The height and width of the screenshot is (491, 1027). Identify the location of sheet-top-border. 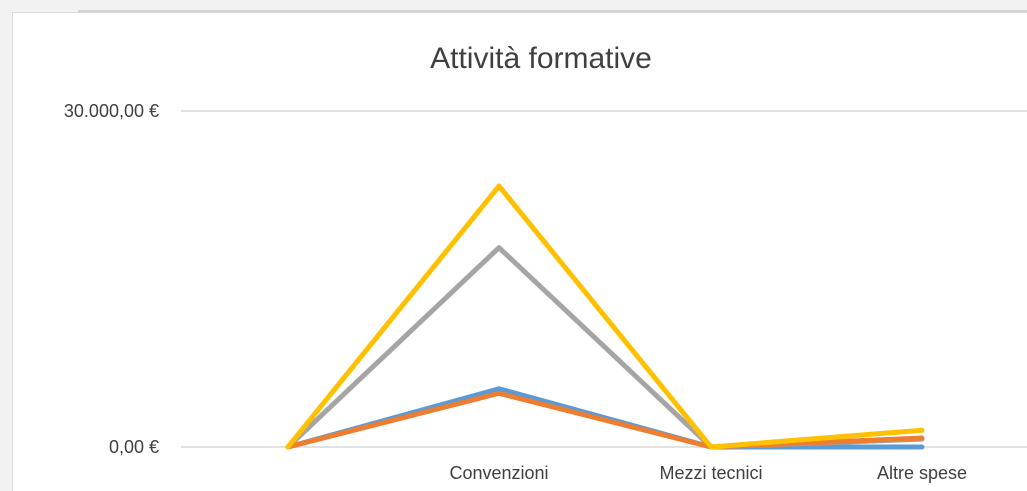
(552, 6).